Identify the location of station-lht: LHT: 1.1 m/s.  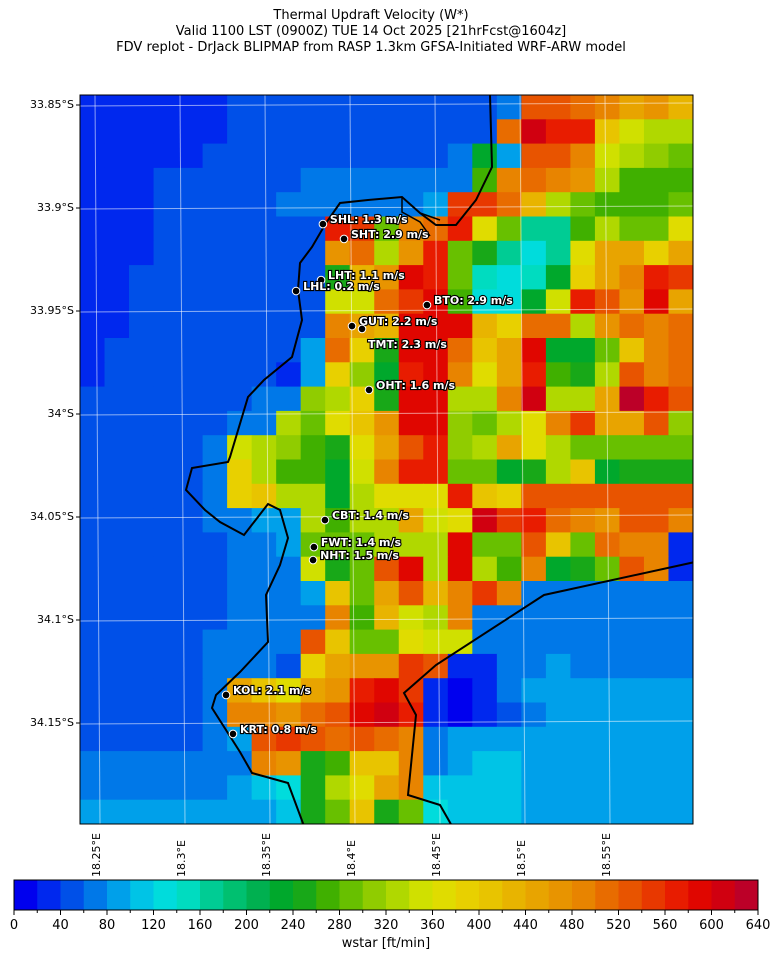
(361, 276).